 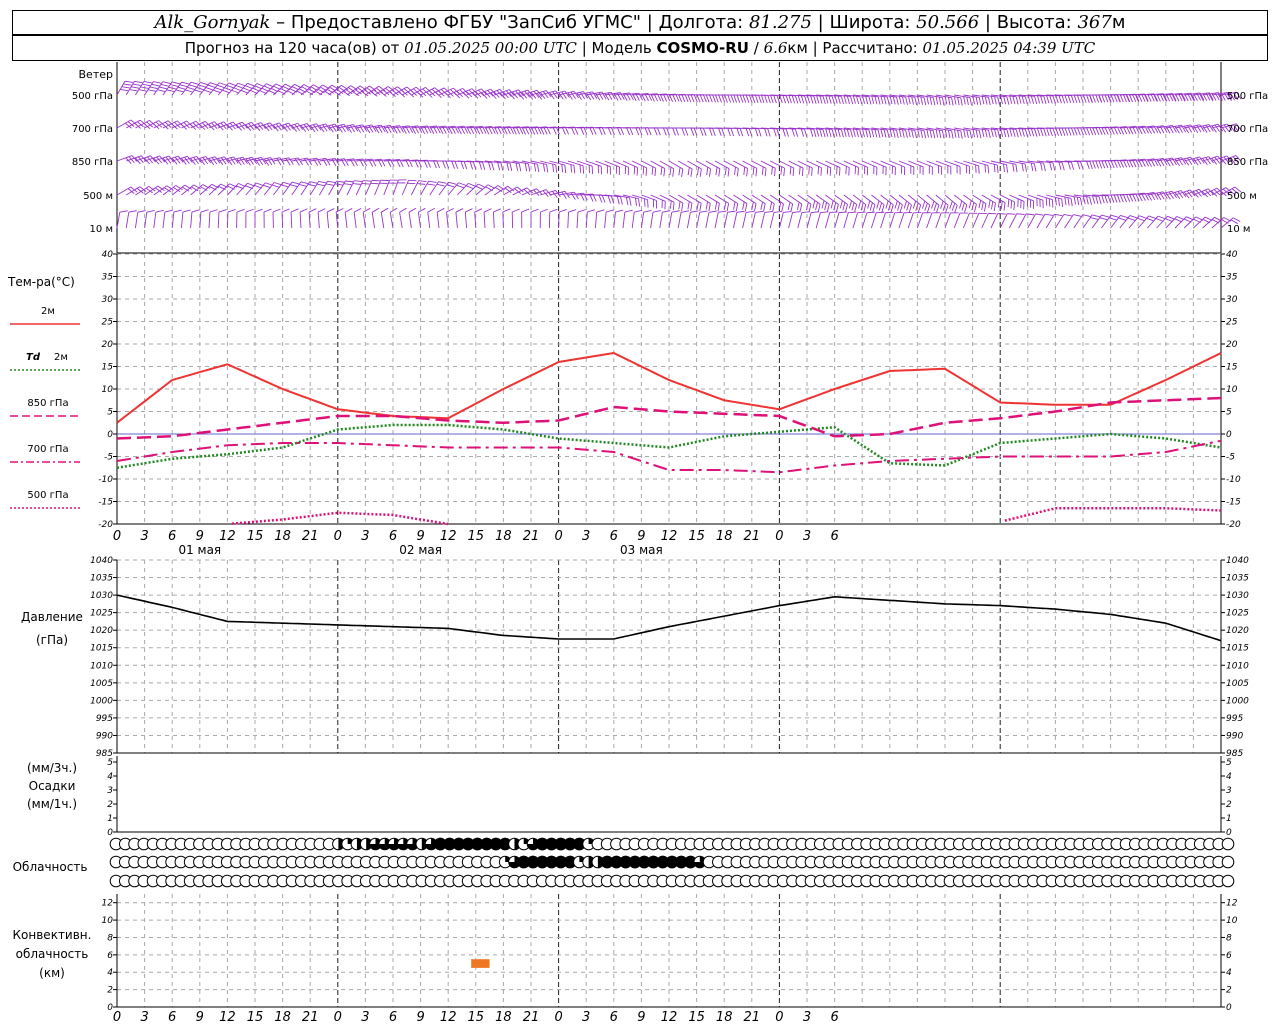 What do you see at coordinates (110, 833) in the screenshot?
I see `y-tick-label: 0` at bounding box center [110, 833].